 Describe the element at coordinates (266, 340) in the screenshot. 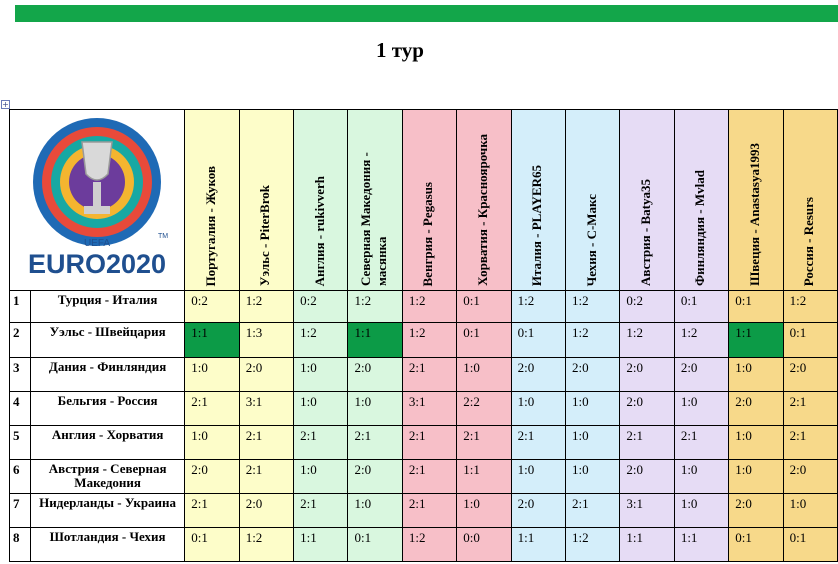

I see `score-cell: 1:3` at that location.